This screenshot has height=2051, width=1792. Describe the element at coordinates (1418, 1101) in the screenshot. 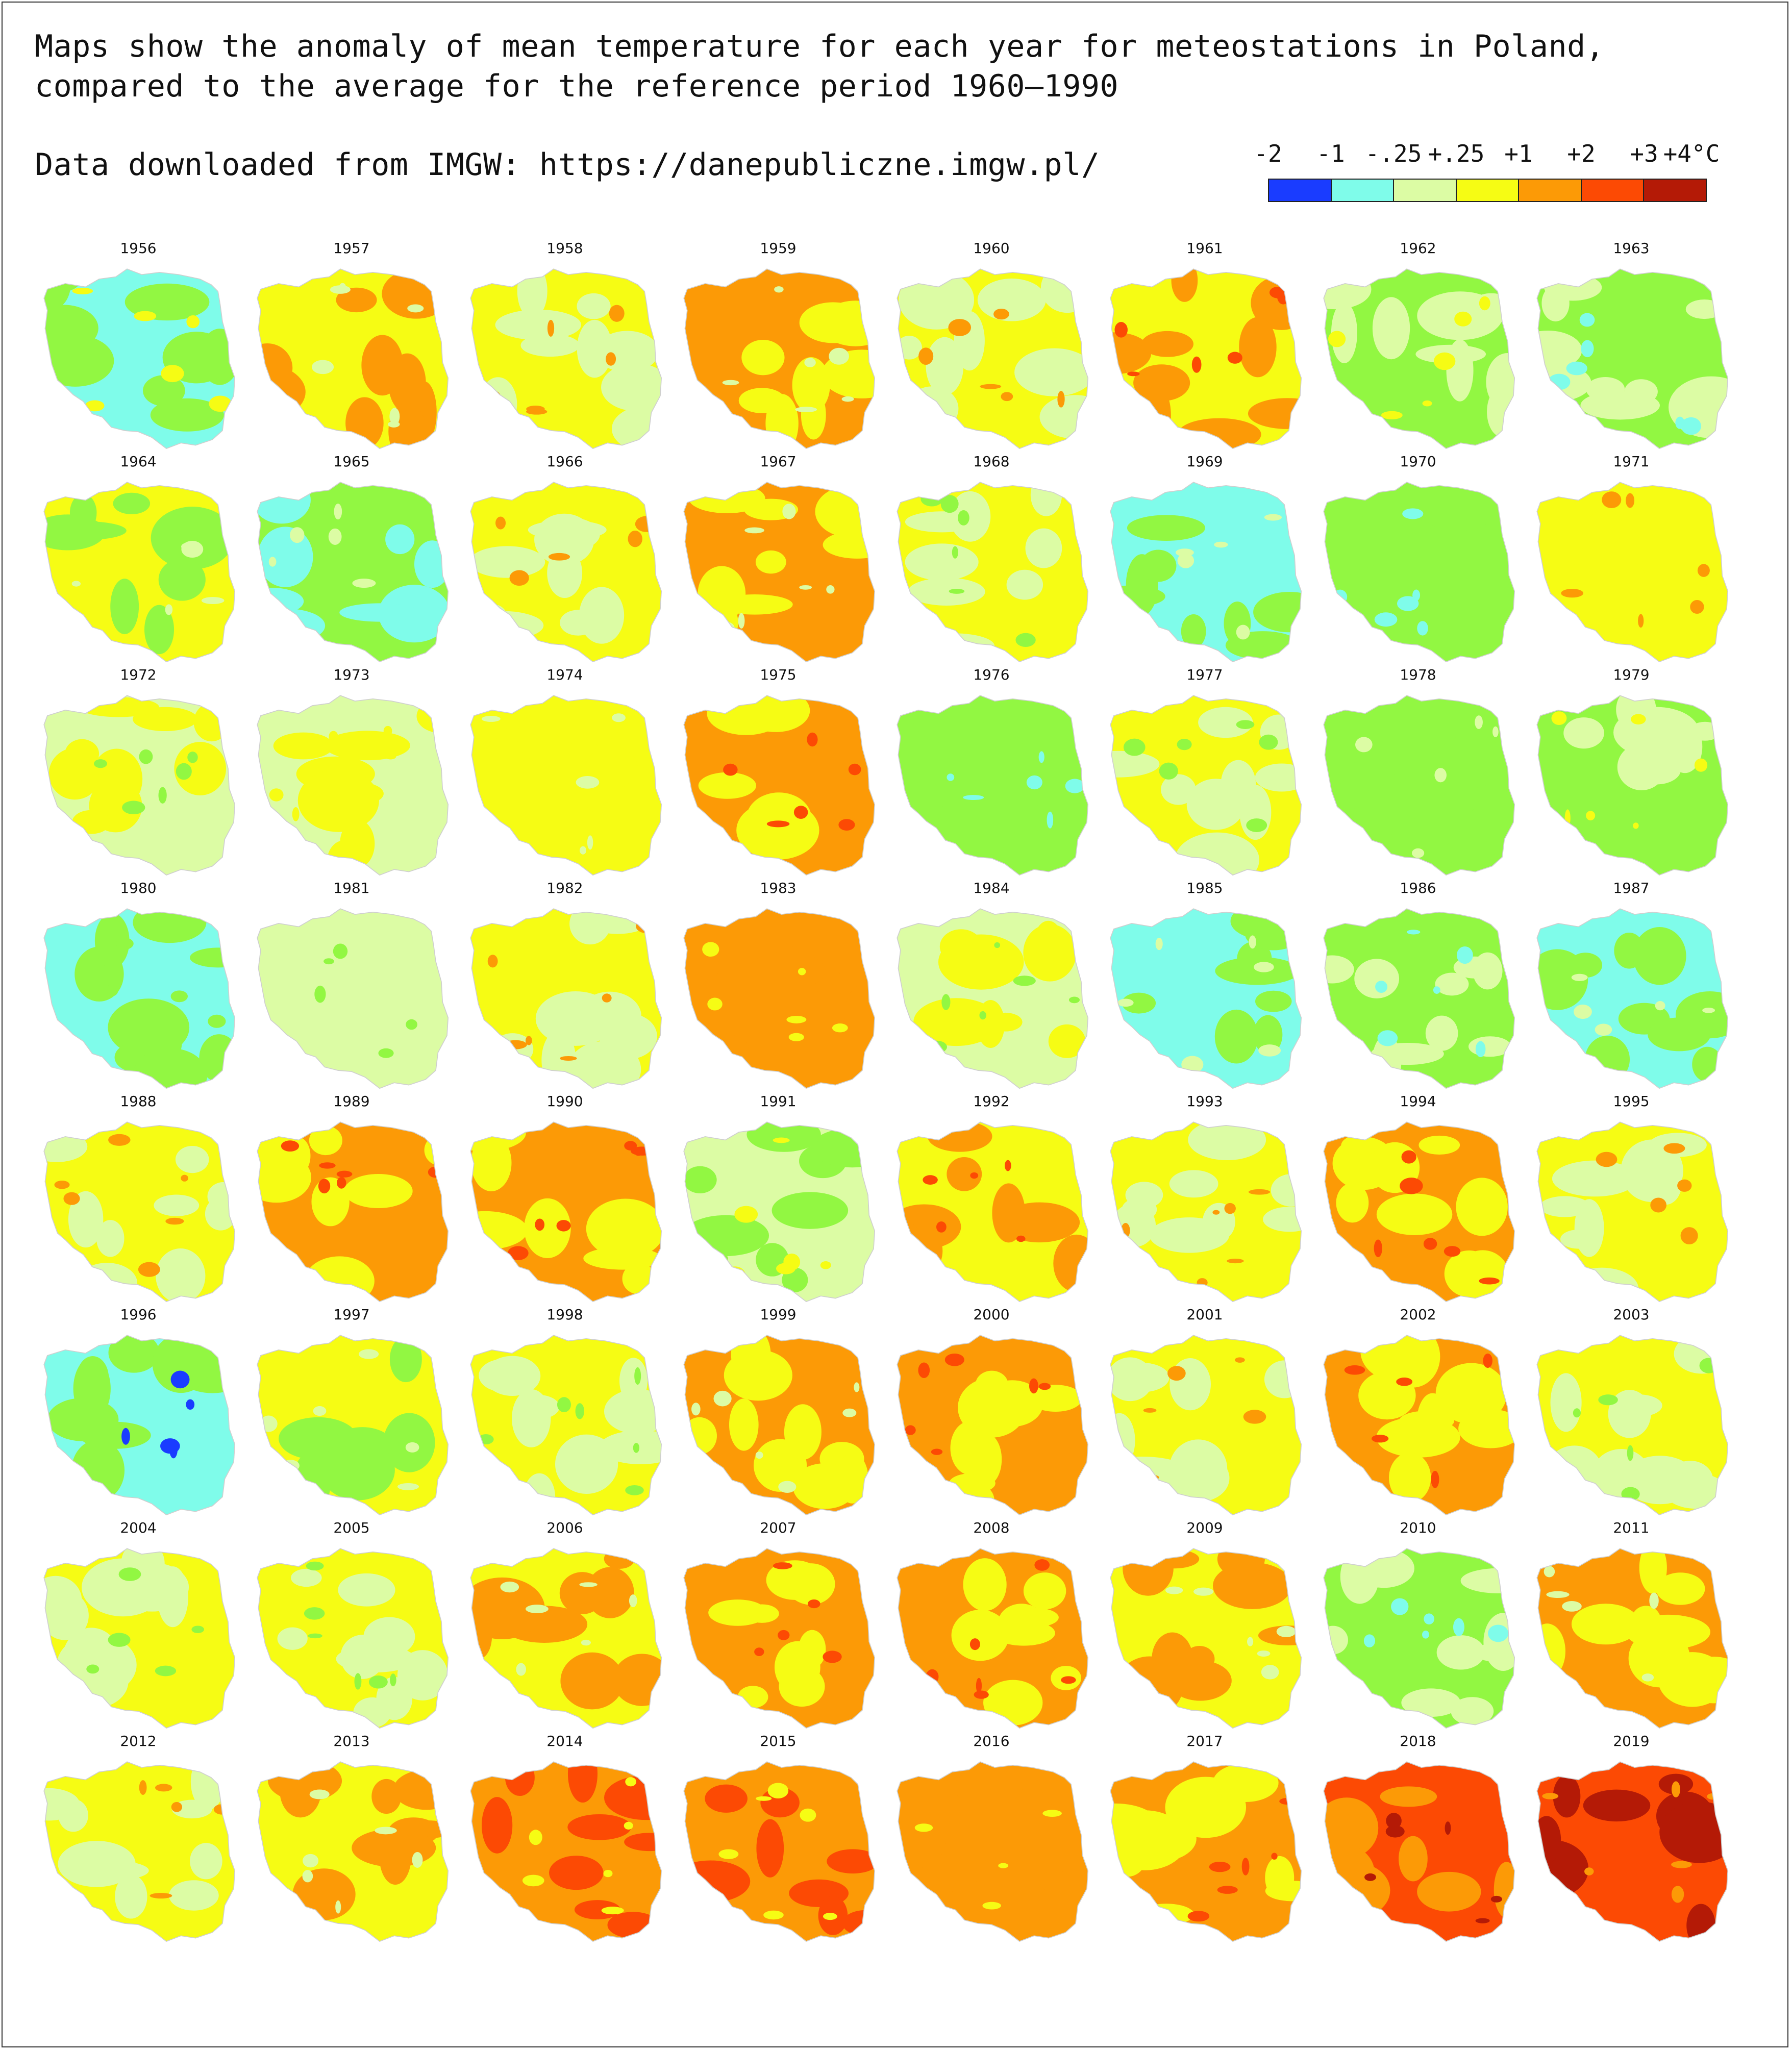

I see `year-label: 1994` at that location.